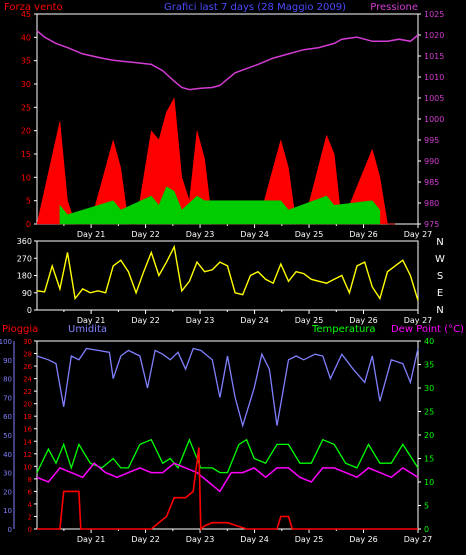 The image size is (466, 555). Describe the element at coordinates (27, 442) in the screenshot. I see `rain-tick-label: 14` at that location.